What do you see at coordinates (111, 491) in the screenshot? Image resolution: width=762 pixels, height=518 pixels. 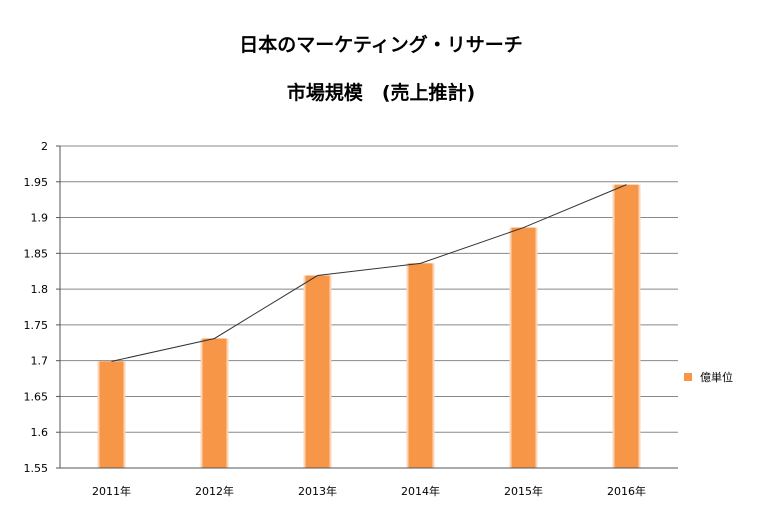 I see `x-tick-label: 2011年` at bounding box center [111, 491].